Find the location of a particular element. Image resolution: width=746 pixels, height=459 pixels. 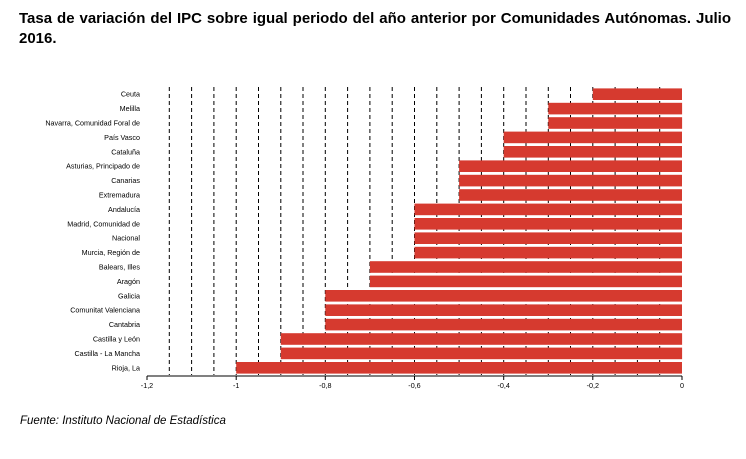

category-label: Castilla - La Mancha is located at coordinates (107, 353).